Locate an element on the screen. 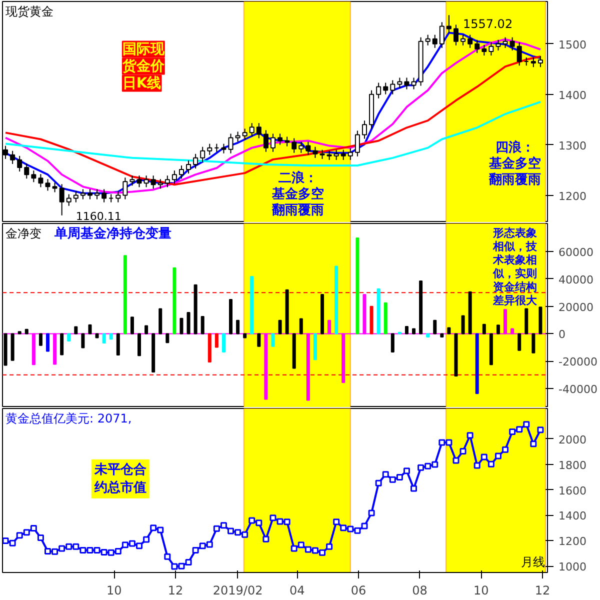 This screenshot has width=600, height=600. x-tick-label: 06 is located at coordinates (358, 591).